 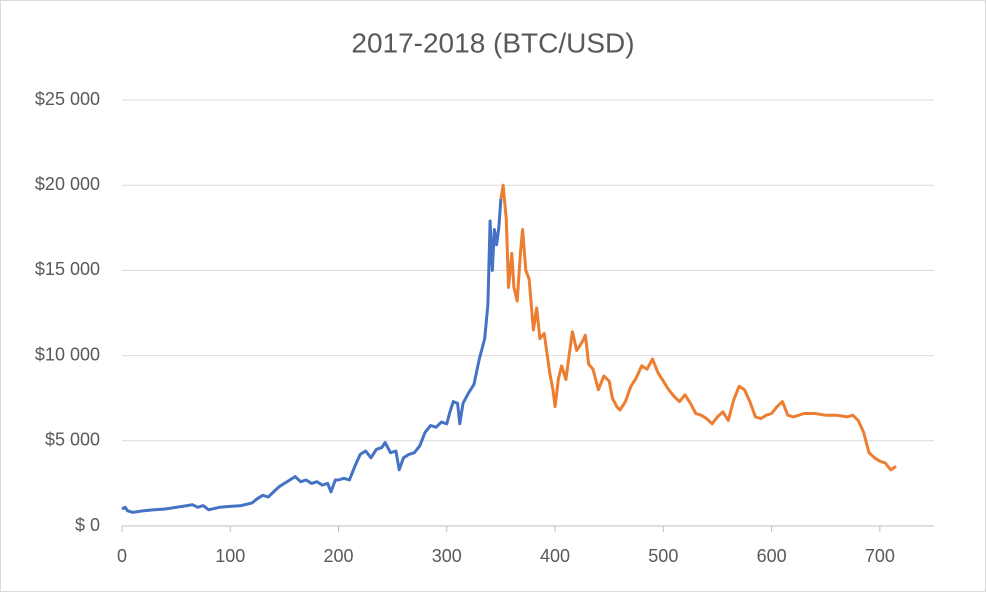 I want to click on y-tick-label: $15 000, so click(x=67, y=269).